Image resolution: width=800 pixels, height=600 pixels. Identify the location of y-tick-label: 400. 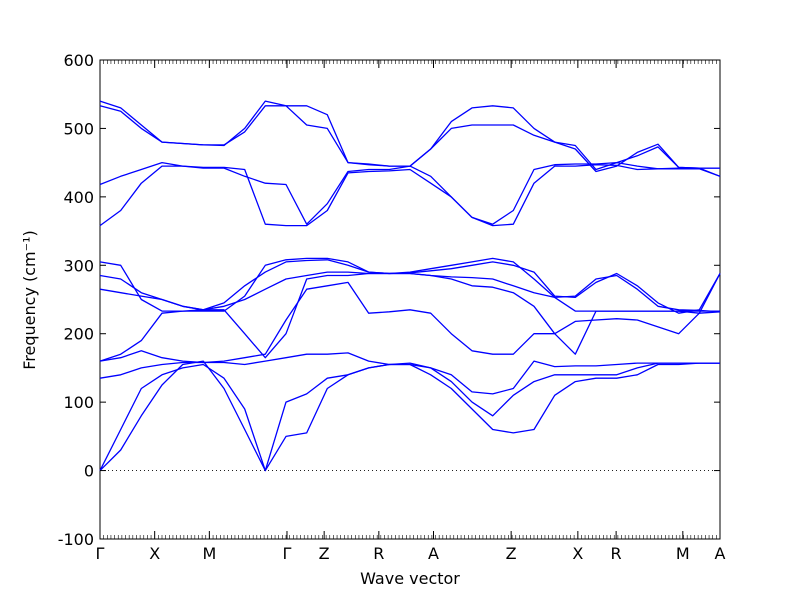
(78, 197).